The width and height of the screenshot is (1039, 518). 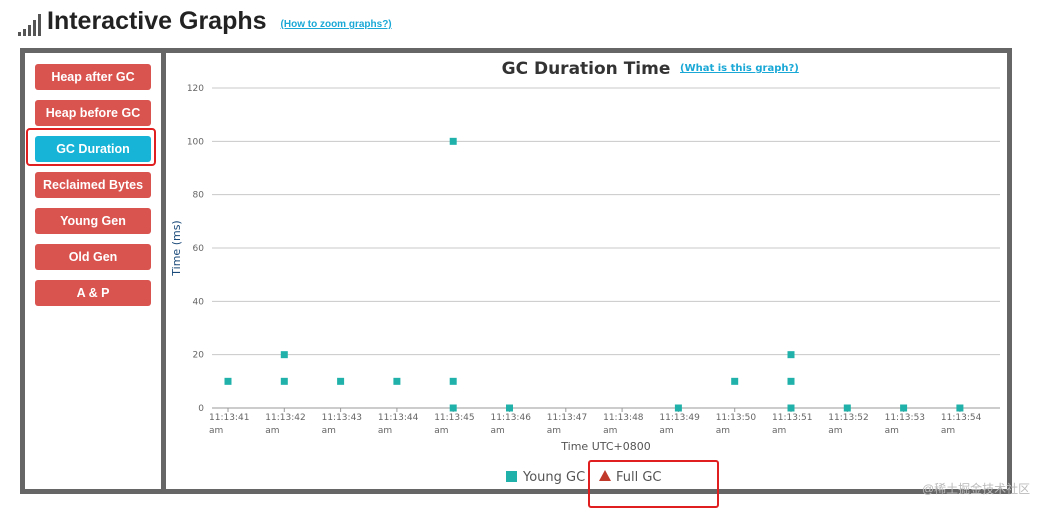 I want to click on x-tick-label: 11:13:41, so click(x=229, y=418).